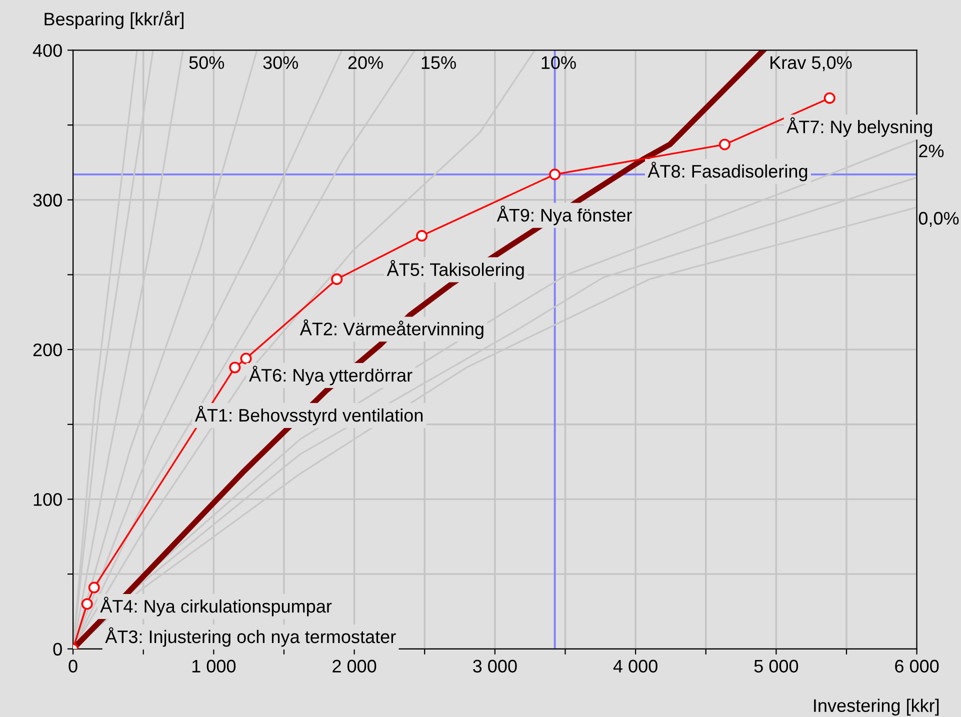  What do you see at coordinates (206, 63) in the screenshot?
I see `series-label: 50%` at bounding box center [206, 63].